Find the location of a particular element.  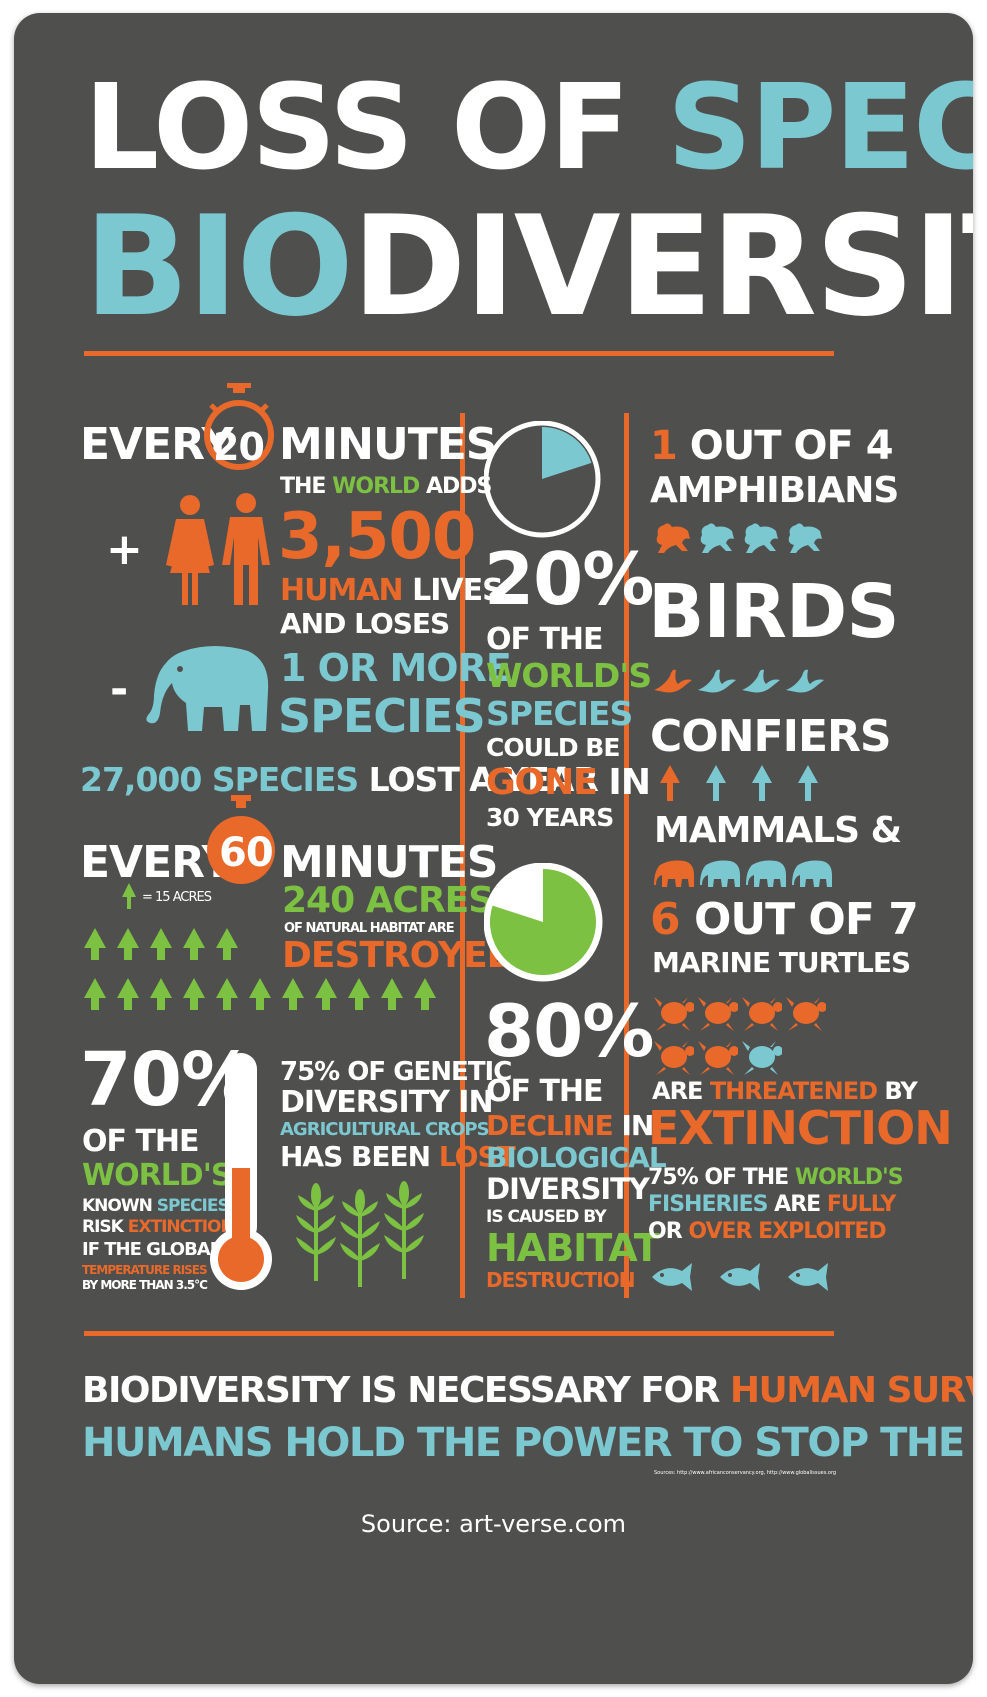

decline-in-text: DECLINE IN is located at coordinates (570, 1125).